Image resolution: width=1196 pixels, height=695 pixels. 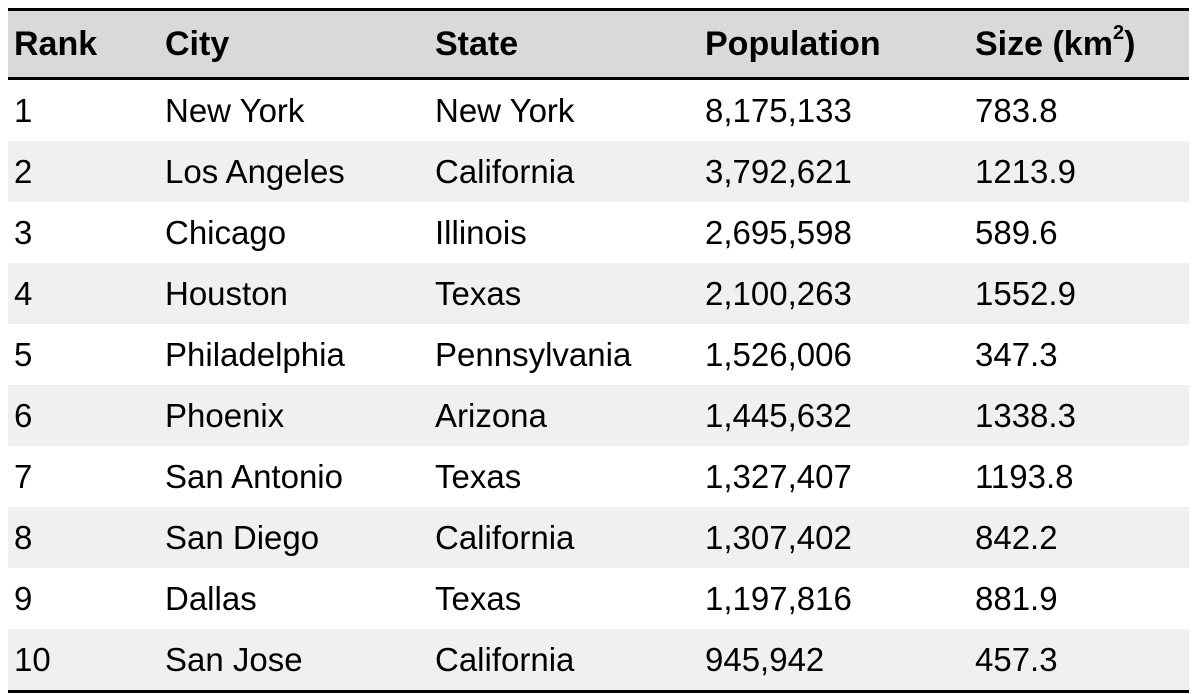 I want to click on header-size-suffix: ), so click(x=1130, y=43).